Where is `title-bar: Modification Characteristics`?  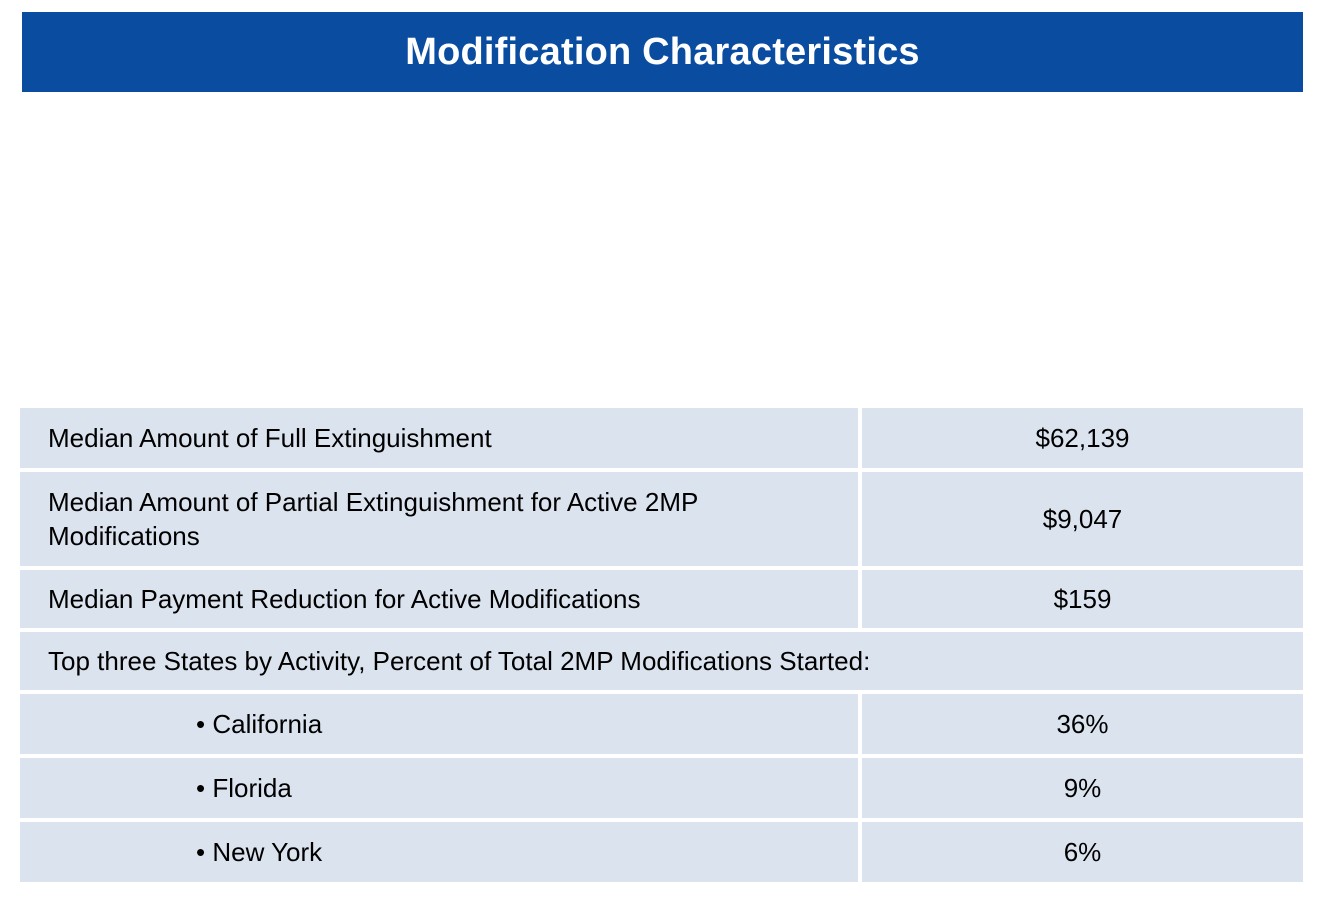 title-bar: Modification Characteristics is located at coordinates (662, 52).